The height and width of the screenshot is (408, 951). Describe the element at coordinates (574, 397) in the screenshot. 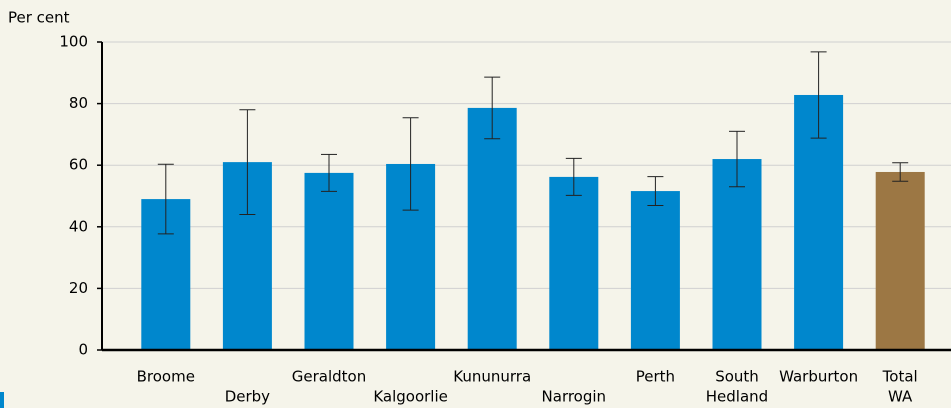

I see `x-tick-label: Narrogin` at that location.